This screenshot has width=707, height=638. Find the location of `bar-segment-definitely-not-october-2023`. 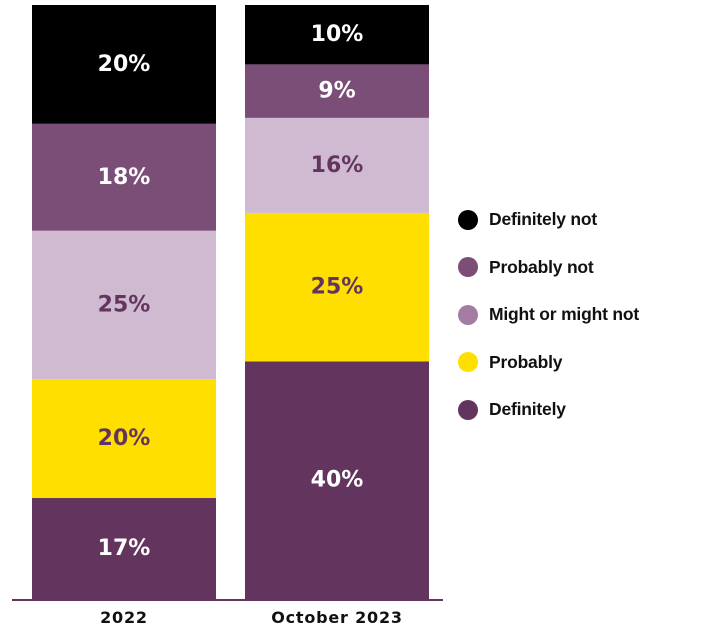

bar-segment-definitely-not-october-2023 is located at coordinates (337, 35).